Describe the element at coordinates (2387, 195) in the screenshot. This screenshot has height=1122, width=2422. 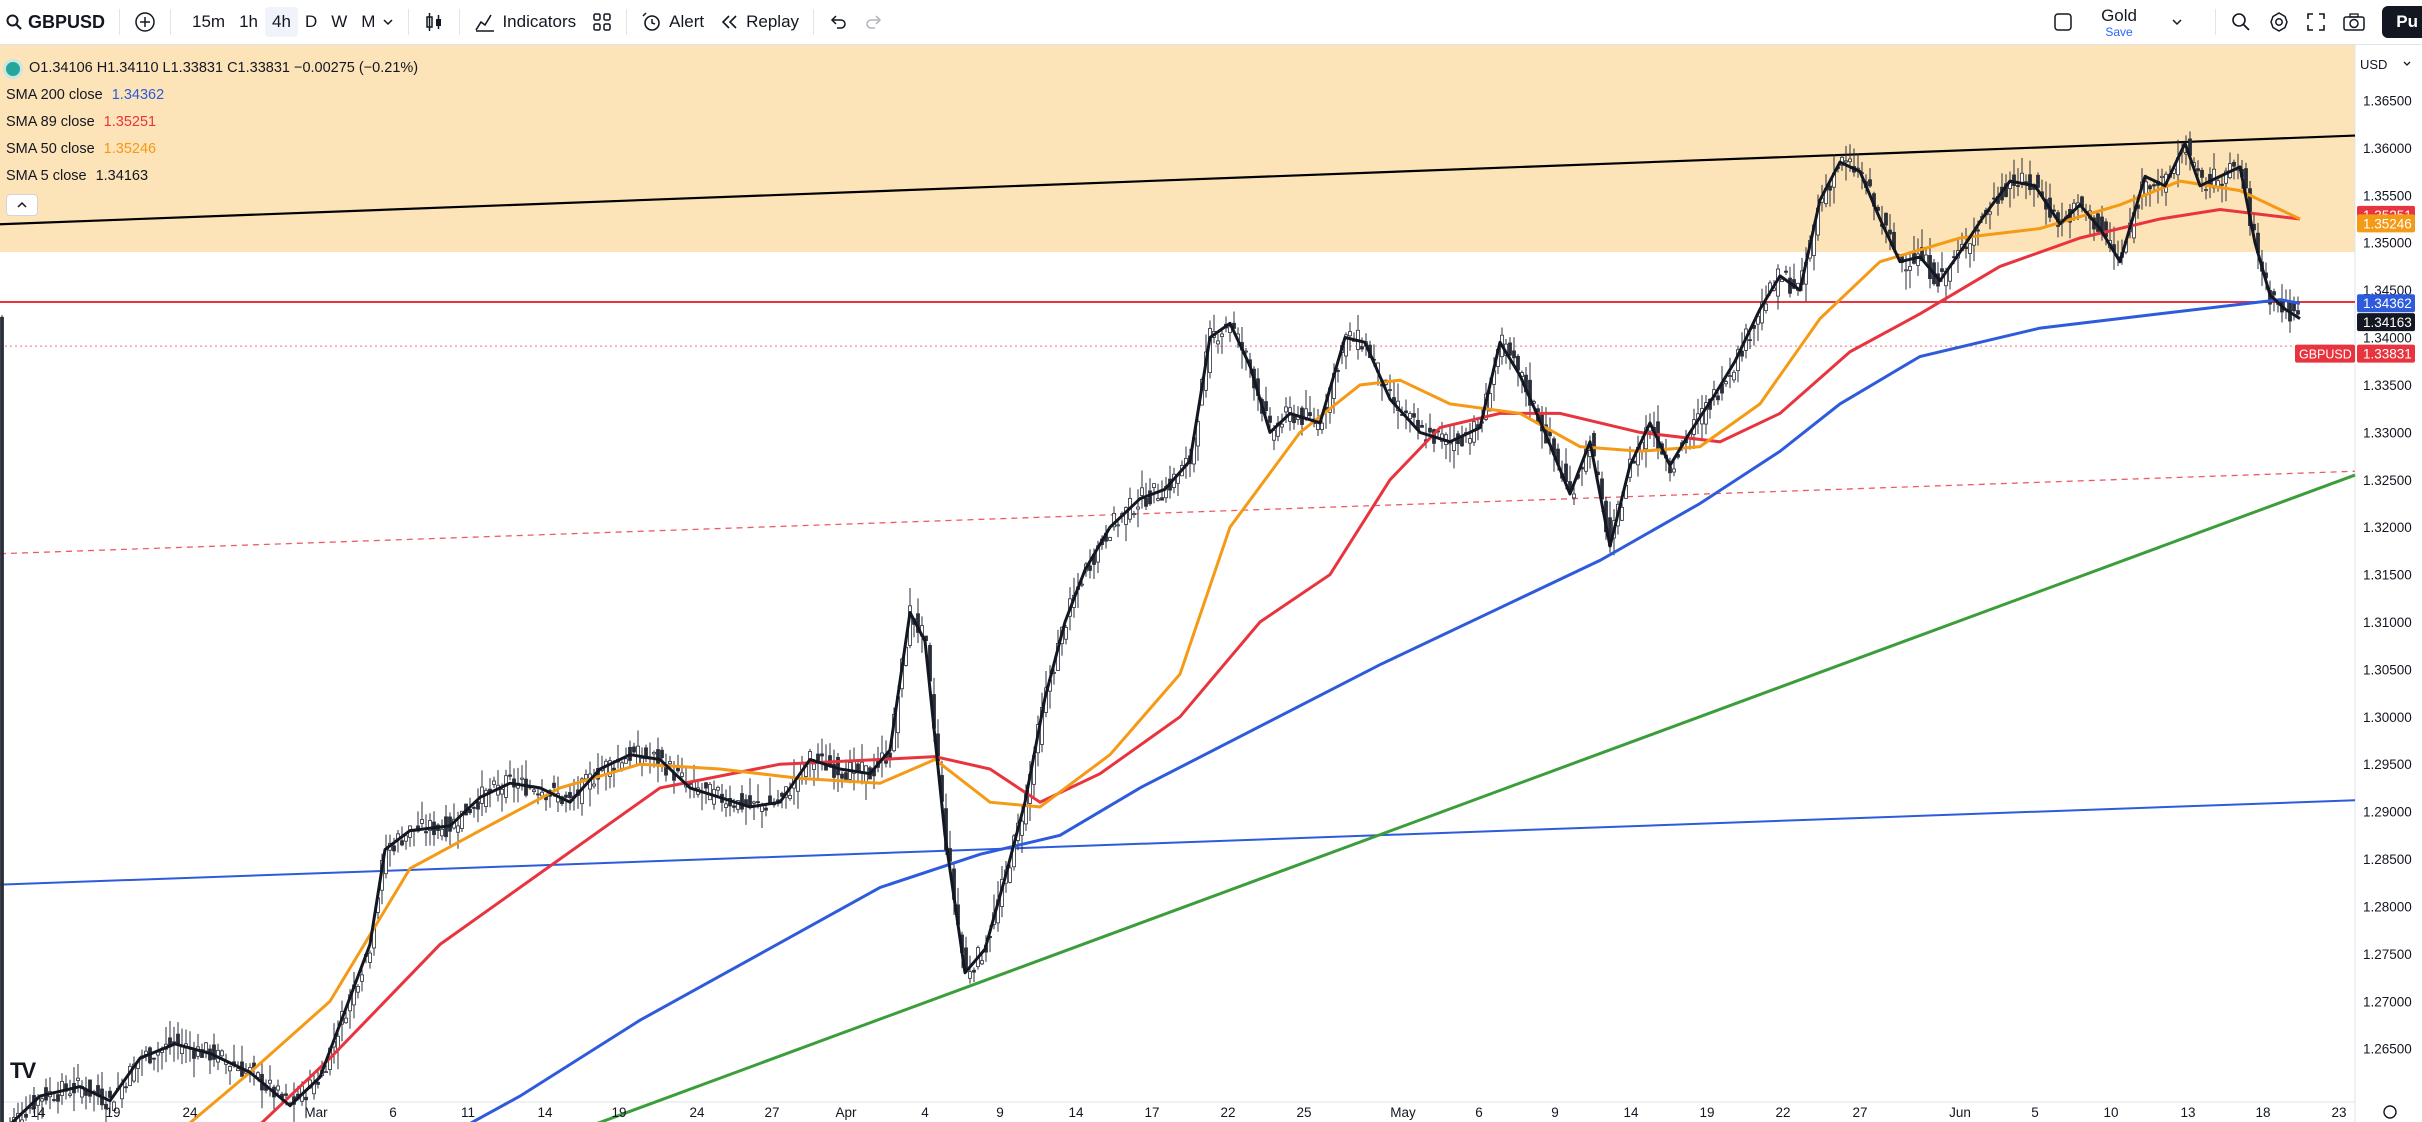
I see `price-tick-label: 1.35500` at that location.